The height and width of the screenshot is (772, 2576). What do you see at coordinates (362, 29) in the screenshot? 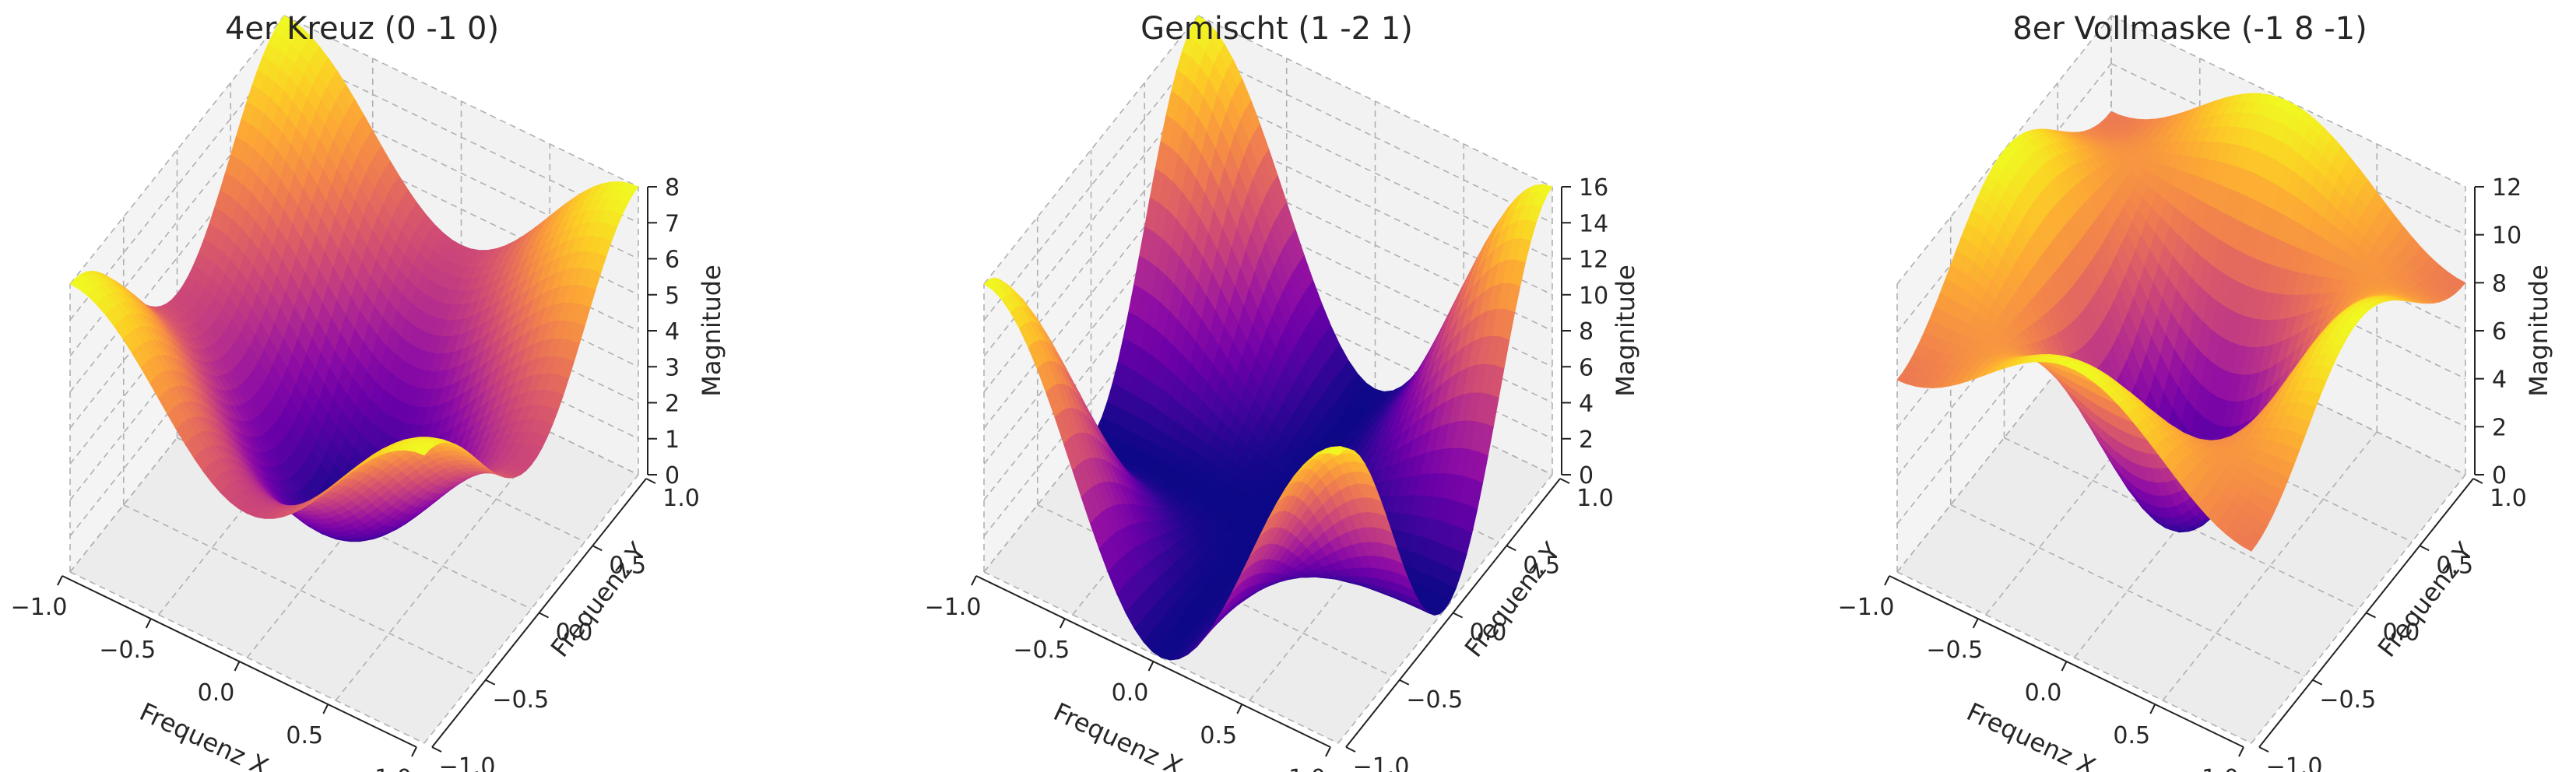
I see `chart-title: 4er Kreuz (0 -1 0)` at bounding box center [362, 29].